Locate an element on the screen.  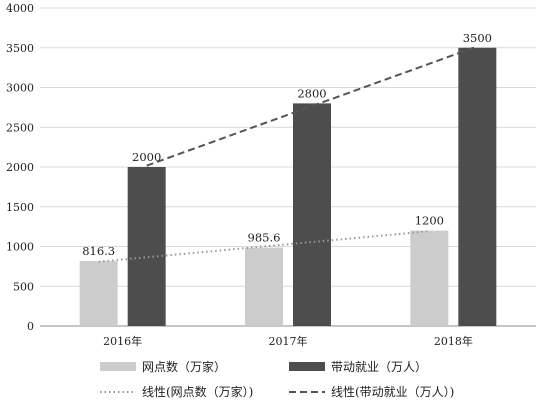
legend: 网点数（万家） 带动就业（万人） 线性(网点数（万家）) 线性(带动就业（万人）) is located at coordinates (277, 379).